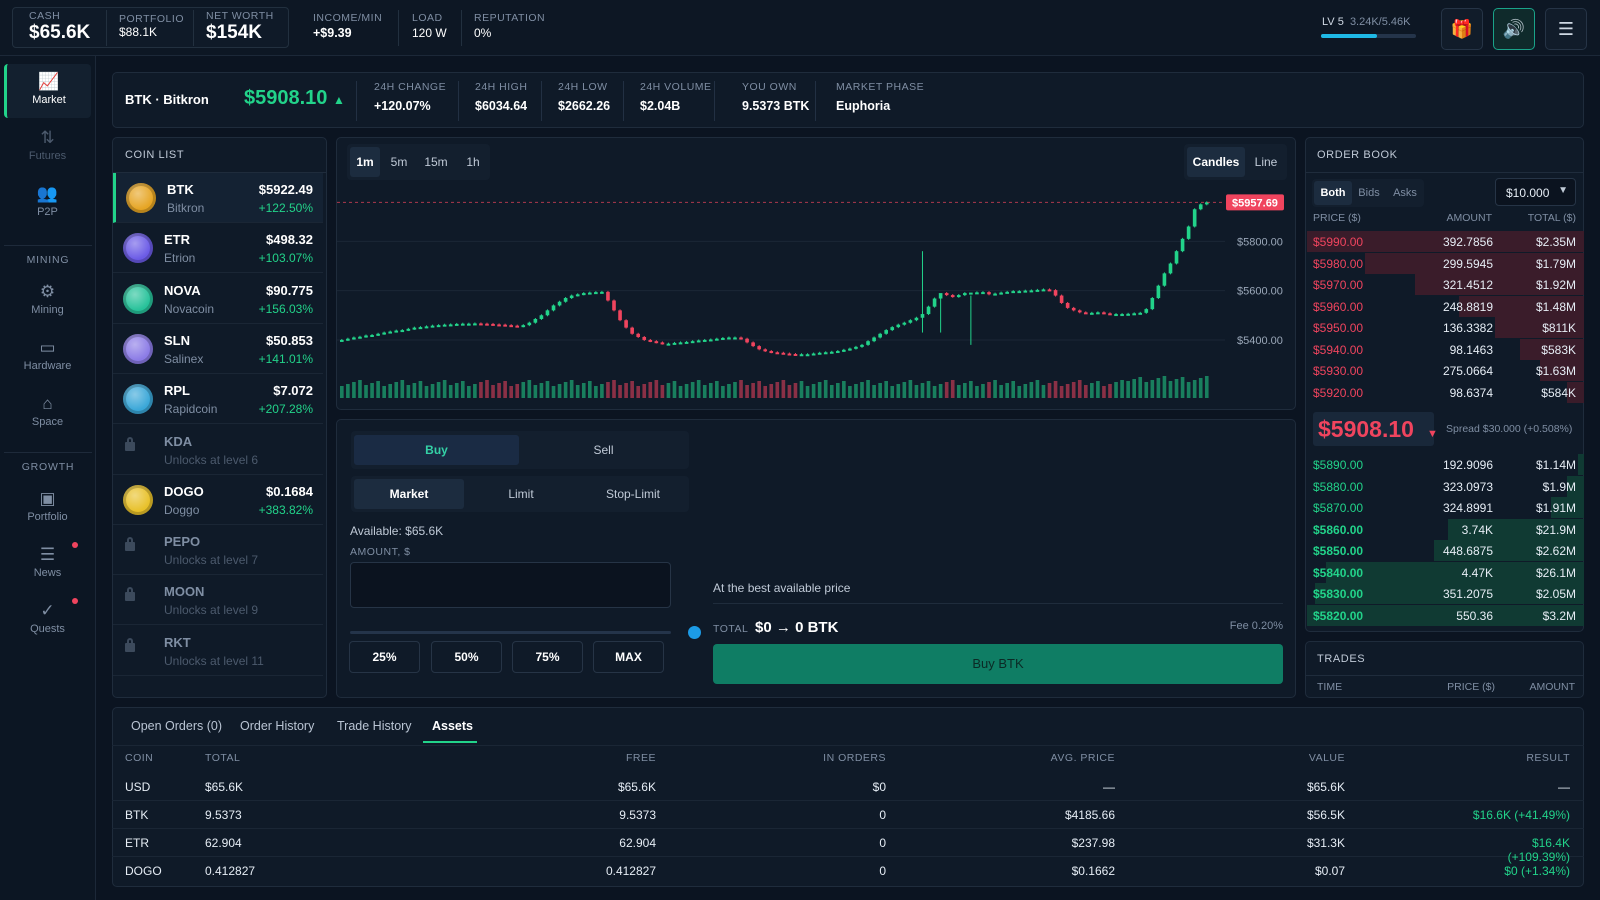 The width and height of the screenshot is (1600, 900). What do you see at coordinates (218, 299) in the screenshot?
I see `coin-row-nova: NOVA Novacoin $90.775 +156.03%` at bounding box center [218, 299].